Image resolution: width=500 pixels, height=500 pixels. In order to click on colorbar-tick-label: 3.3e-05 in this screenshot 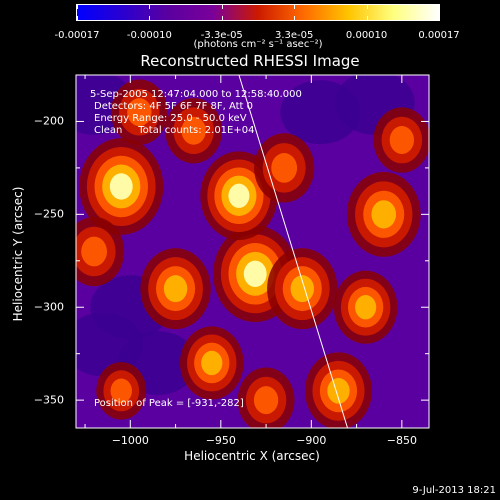, I will do `click(294, 35)`.